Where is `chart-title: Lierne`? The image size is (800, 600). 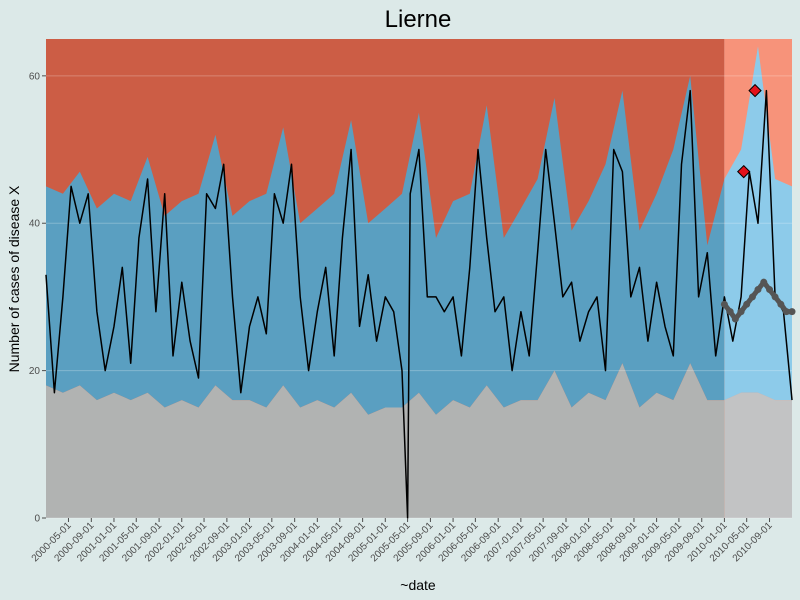
chart-title: Lierne is located at coordinates (418, 19).